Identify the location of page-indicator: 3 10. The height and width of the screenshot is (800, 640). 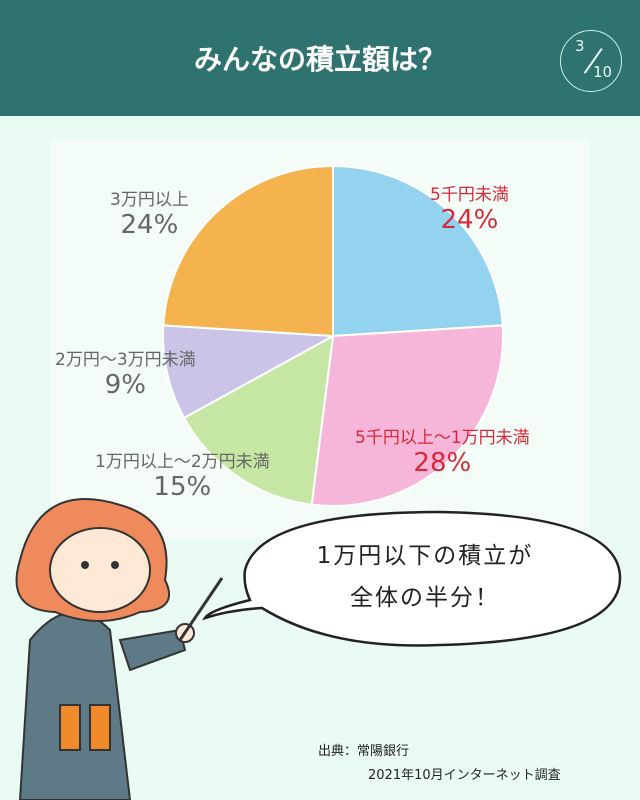
(591, 61).